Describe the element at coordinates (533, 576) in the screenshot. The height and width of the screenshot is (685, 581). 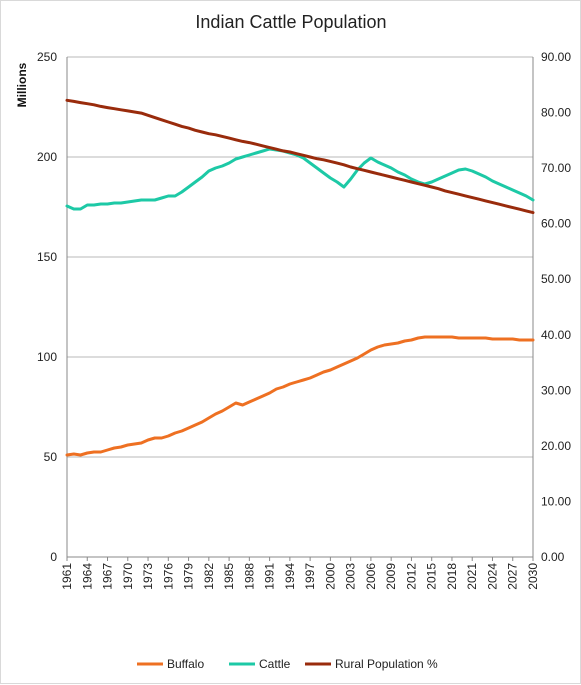
I see `x-tick-label: 2030` at that location.